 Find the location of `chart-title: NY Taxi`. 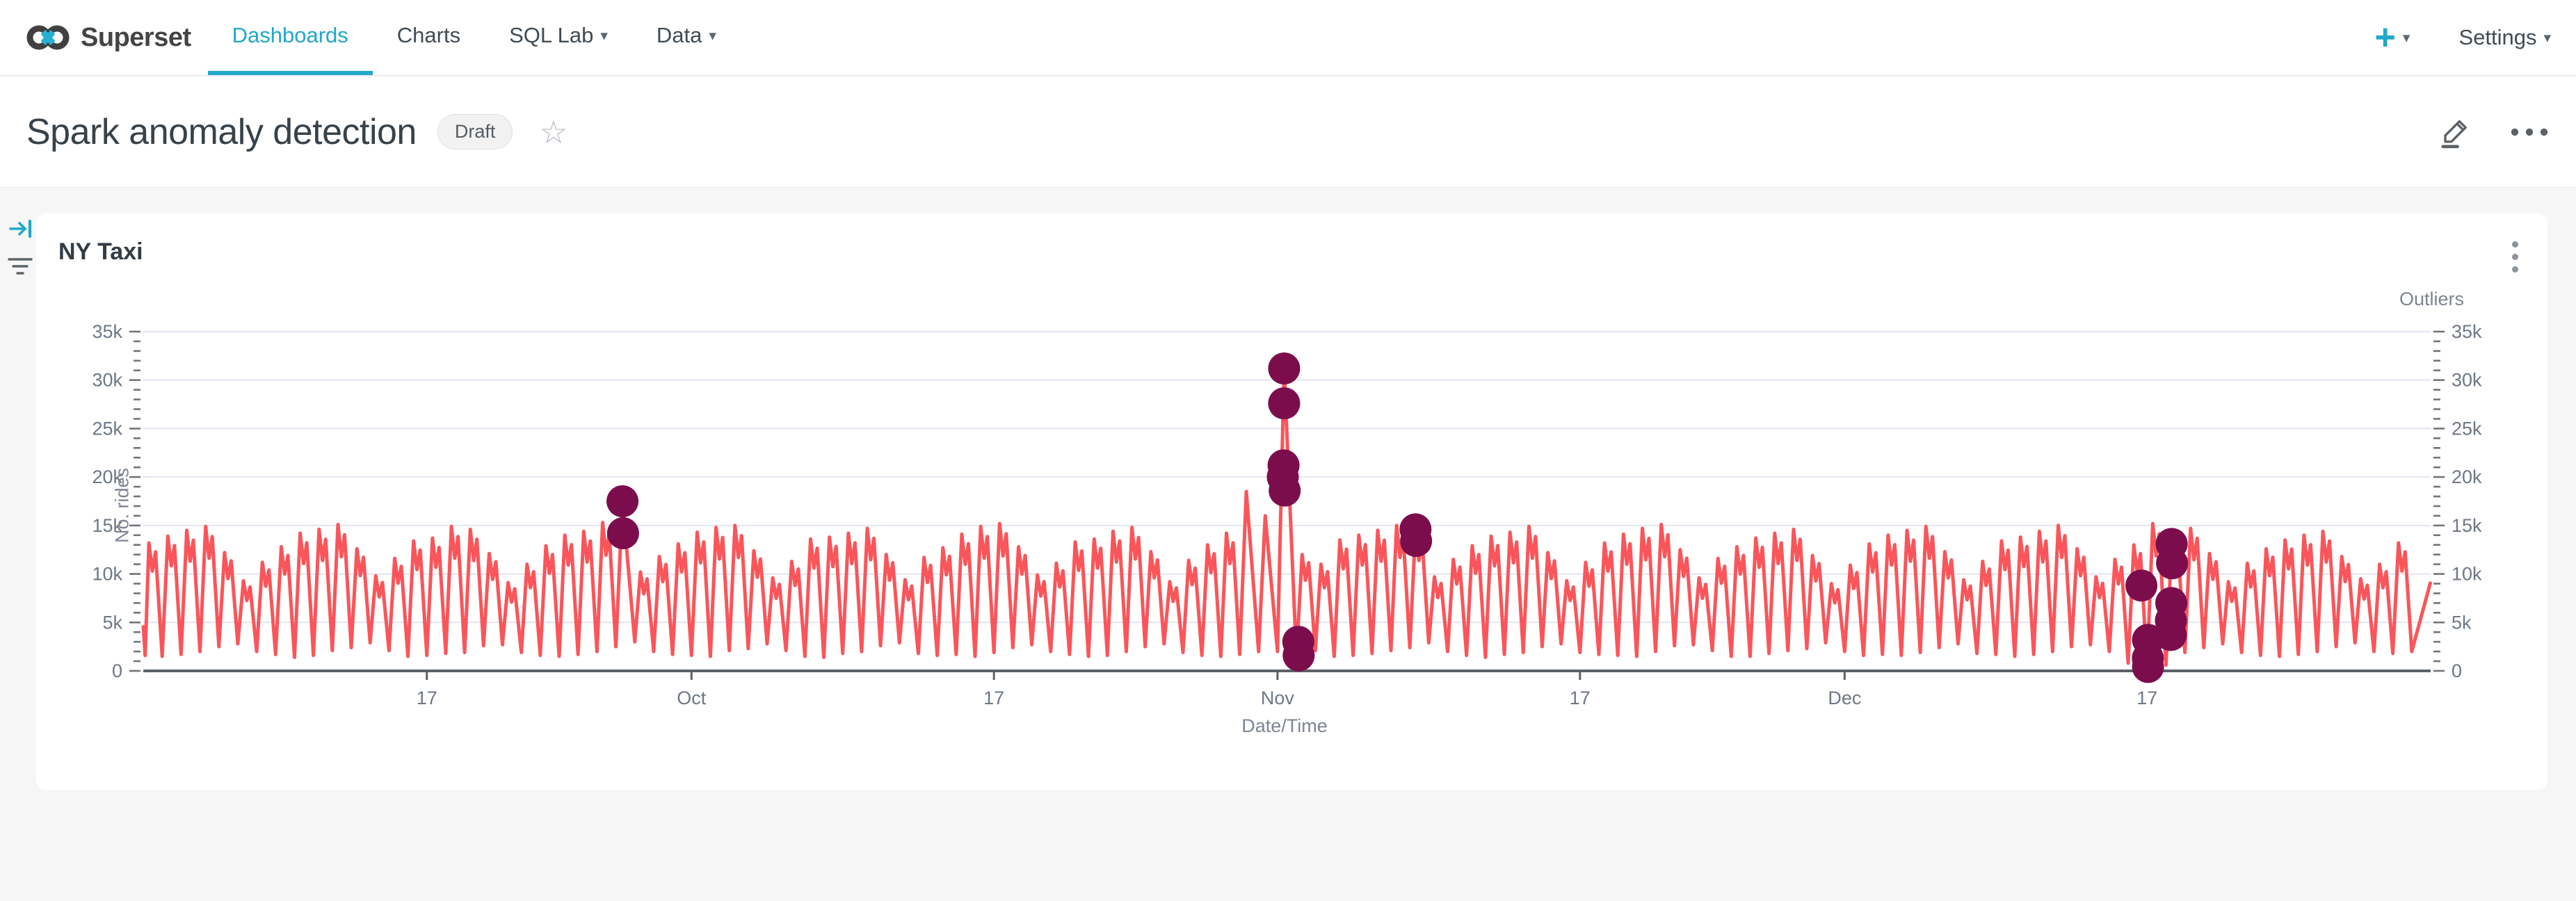

chart-title: NY Taxi is located at coordinates (100, 251).